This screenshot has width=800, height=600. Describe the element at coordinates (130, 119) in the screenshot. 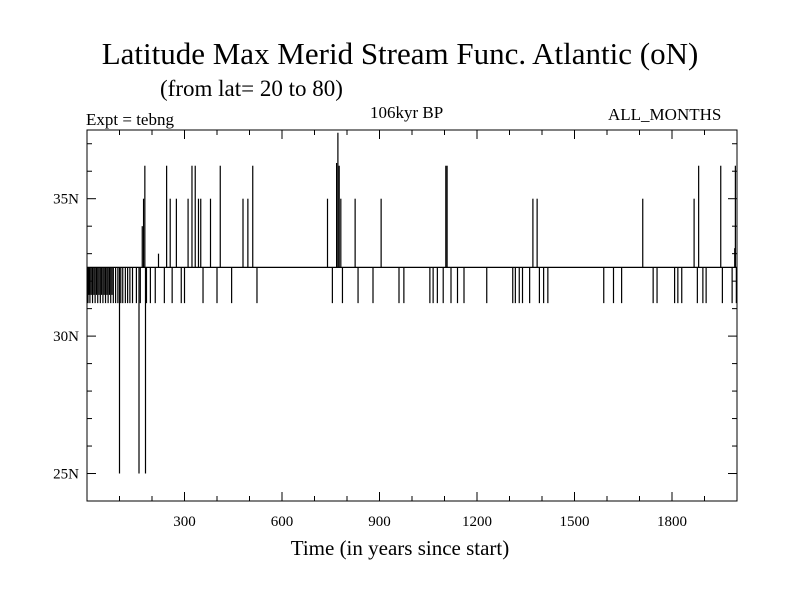

I see `experiment-label: Expt = tebng` at that location.